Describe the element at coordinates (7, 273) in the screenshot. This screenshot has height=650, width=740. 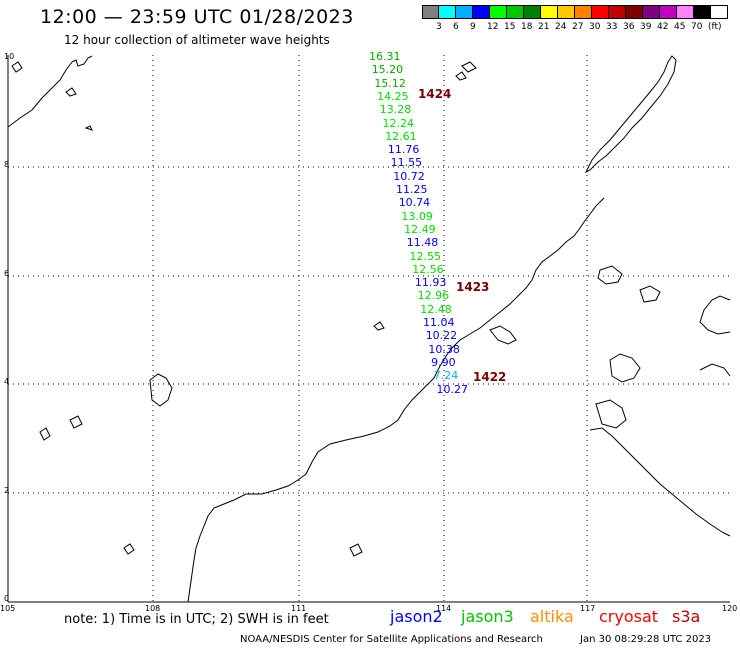
I see `y-axis-label: 6` at that location.